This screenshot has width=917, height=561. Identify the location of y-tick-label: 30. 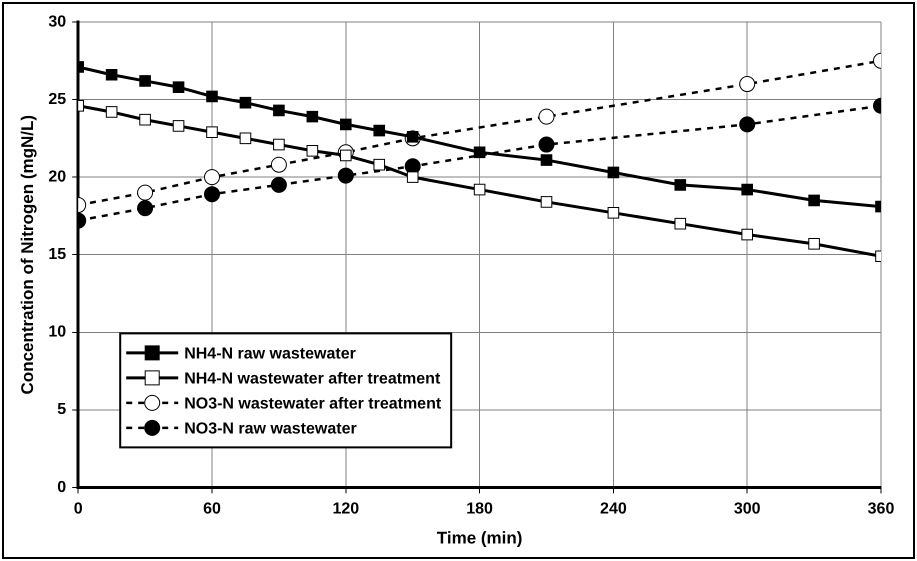
(57, 21).